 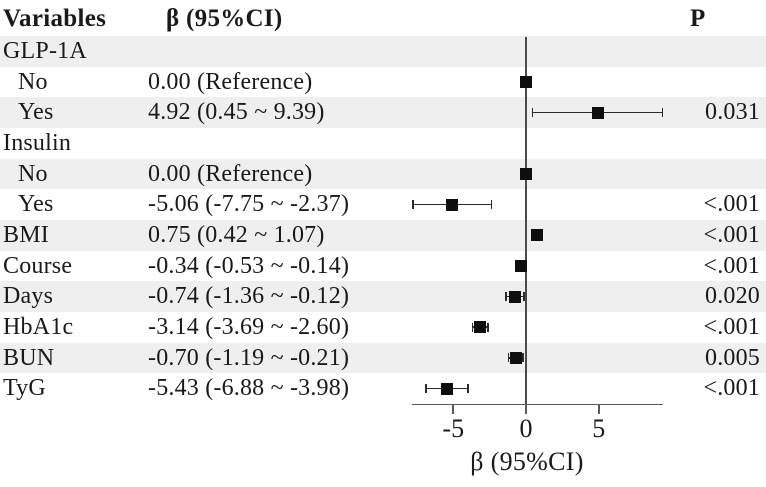 What do you see at coordinates (45, 51) in the screenshot?
I see `row-label: GLP-1A` at bounding box center [45, 51].